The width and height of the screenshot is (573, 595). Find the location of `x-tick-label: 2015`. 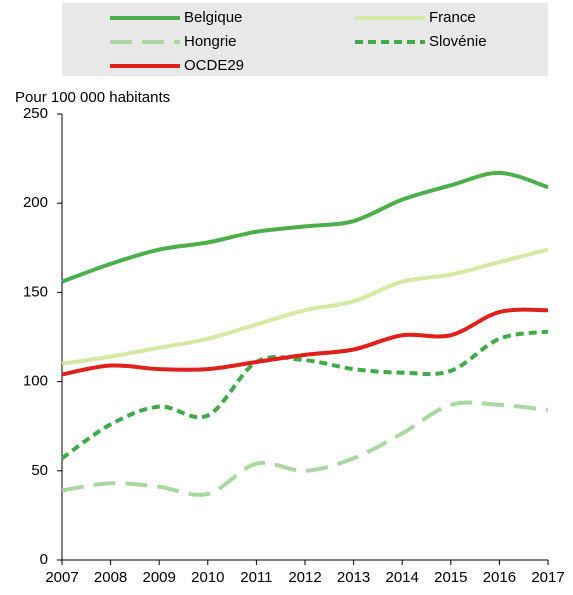

x-tick-label: 2015 is located at coordinates (450, 577).